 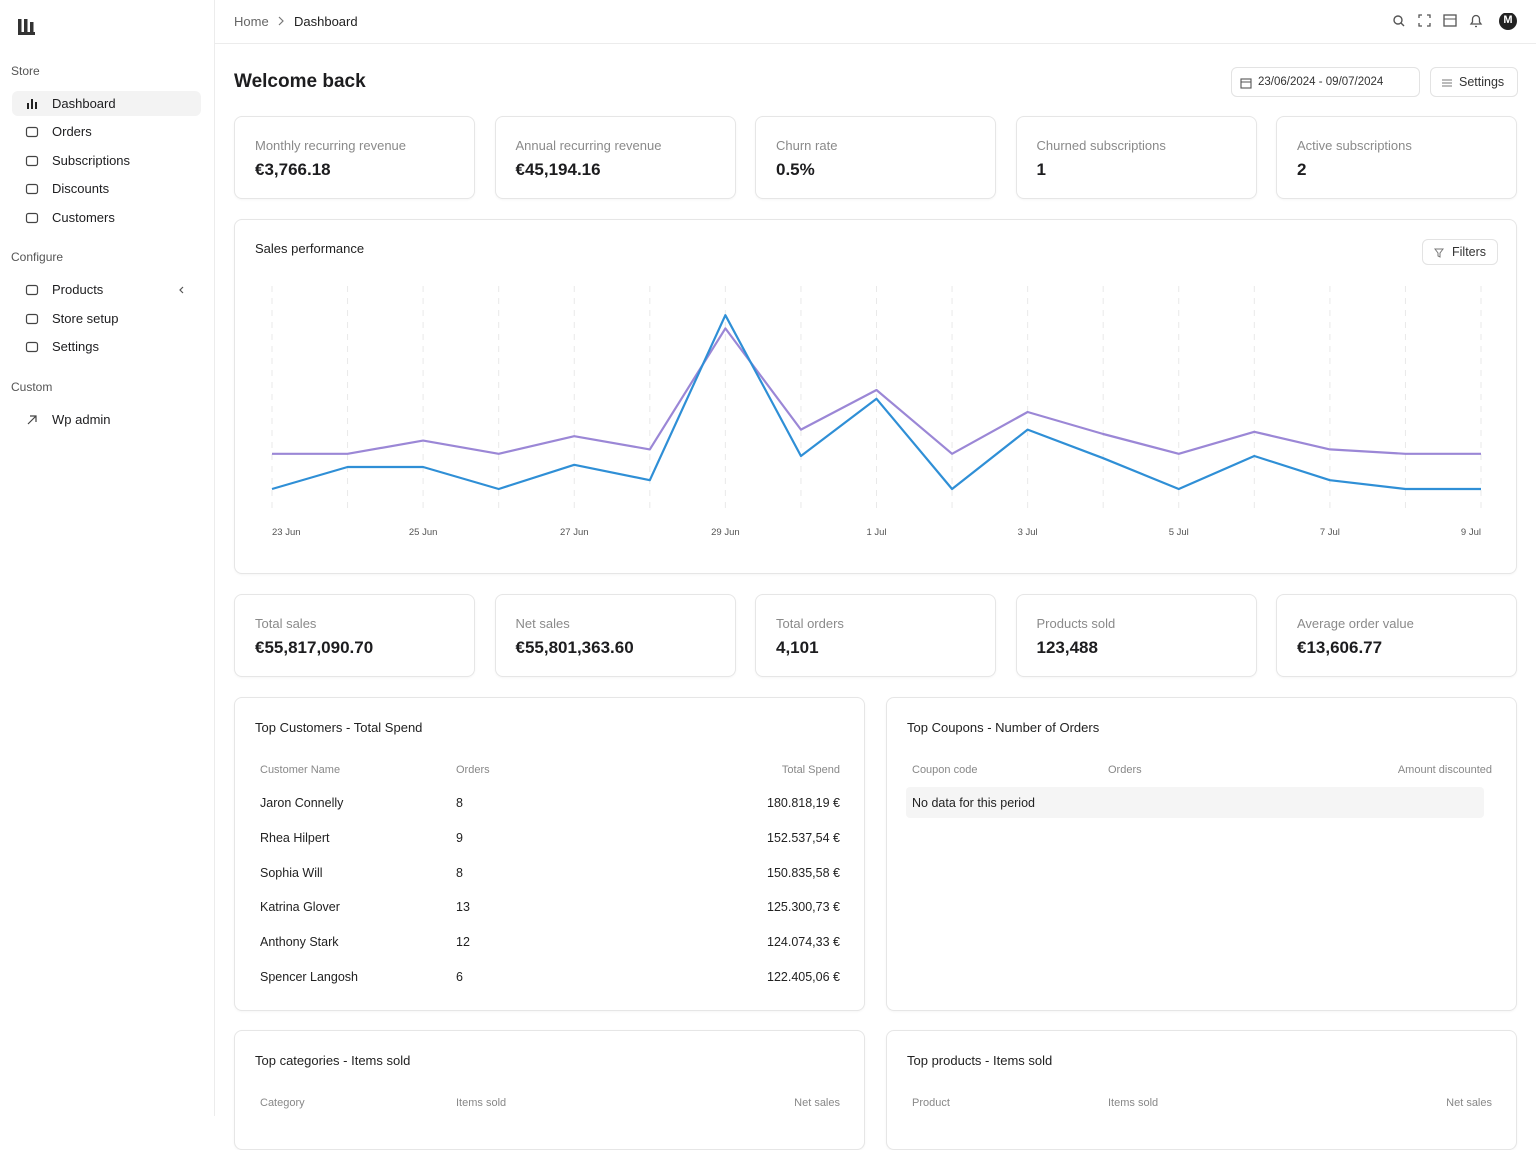 What do you see at coordinates (1041, 169) in the screenshot?
I see `kpi-value: 1` at bounding box center [1041, 169].